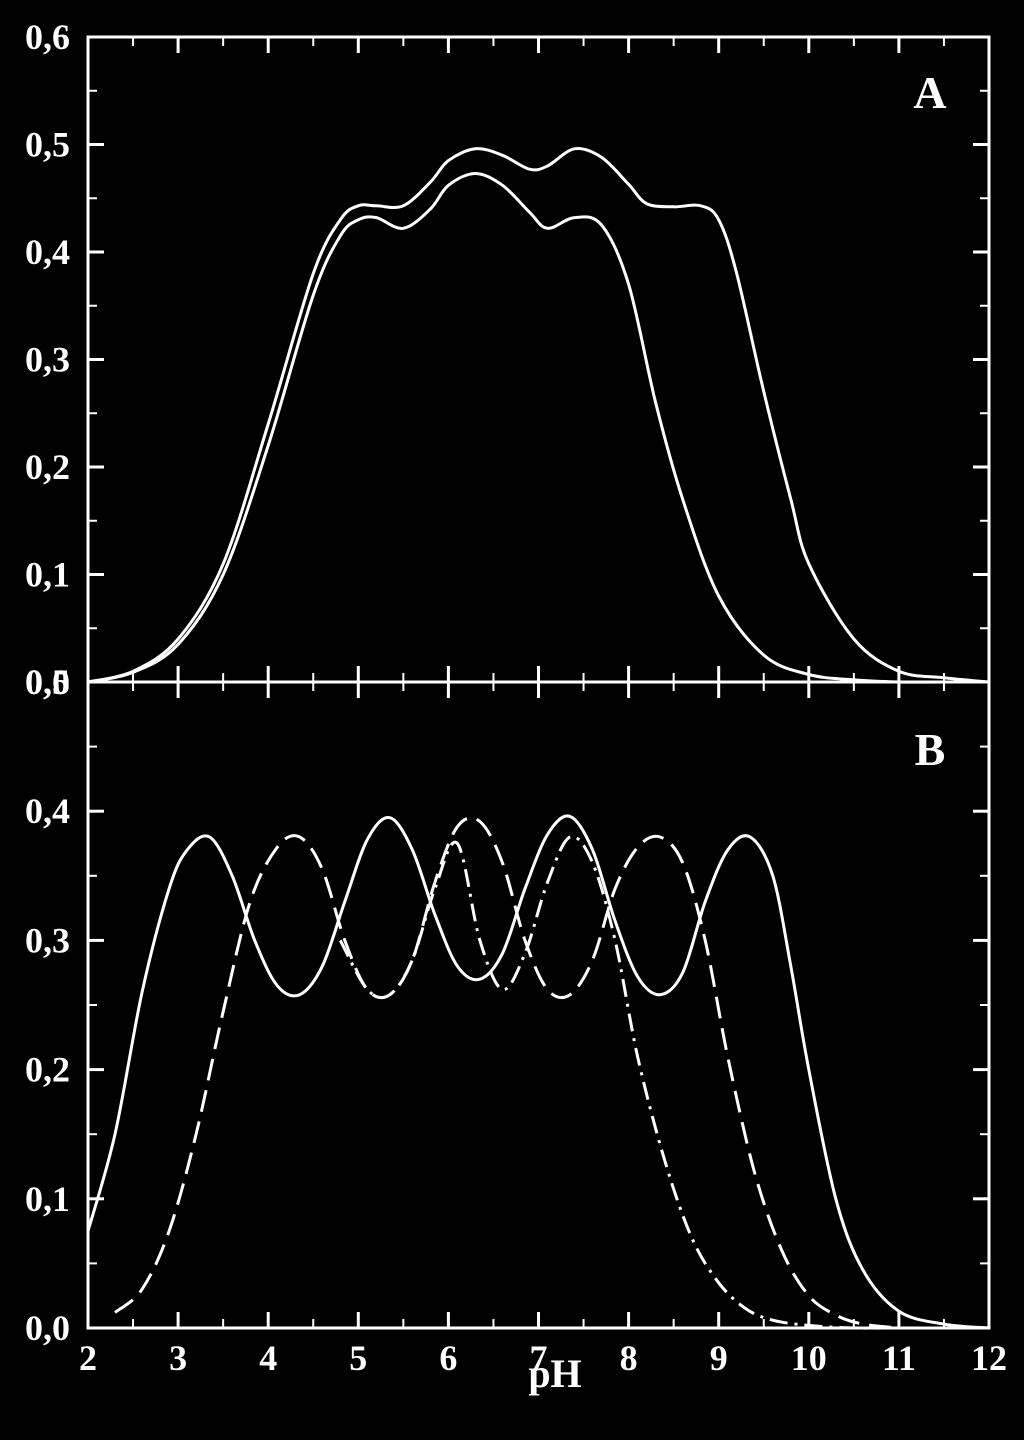 The image size is (1024, 1440). Describe the element at coordinates (539, 1358) in the screenshot. I see `x-tick-label: 7` at that location.